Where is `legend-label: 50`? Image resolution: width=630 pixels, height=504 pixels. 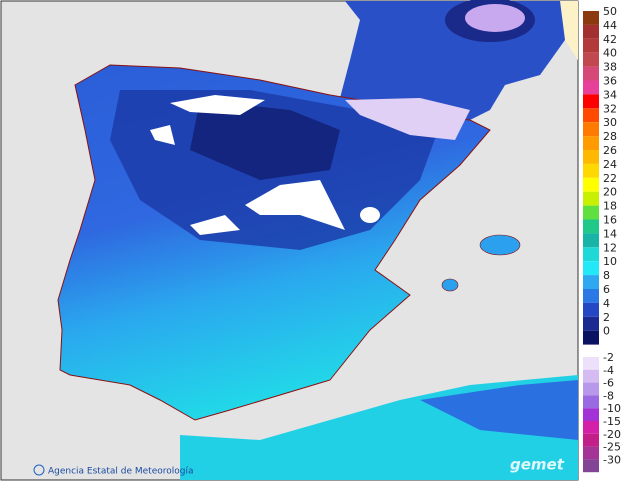
legend-label: 50 is located at coordinates (610, 11).